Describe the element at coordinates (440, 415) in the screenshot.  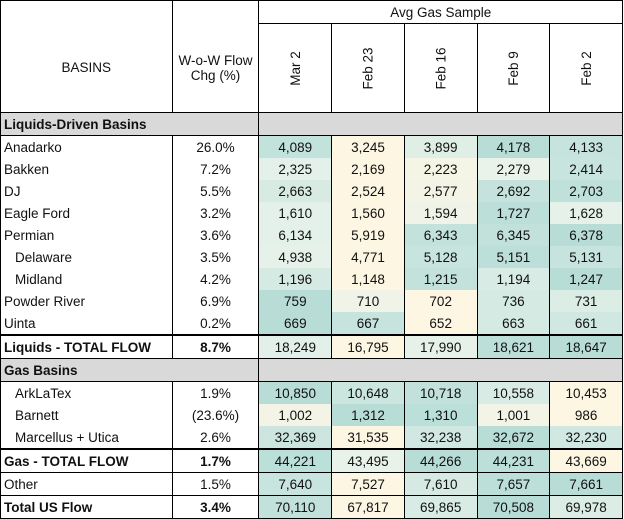
I see `gas-sample-value: 1,310` at that location.